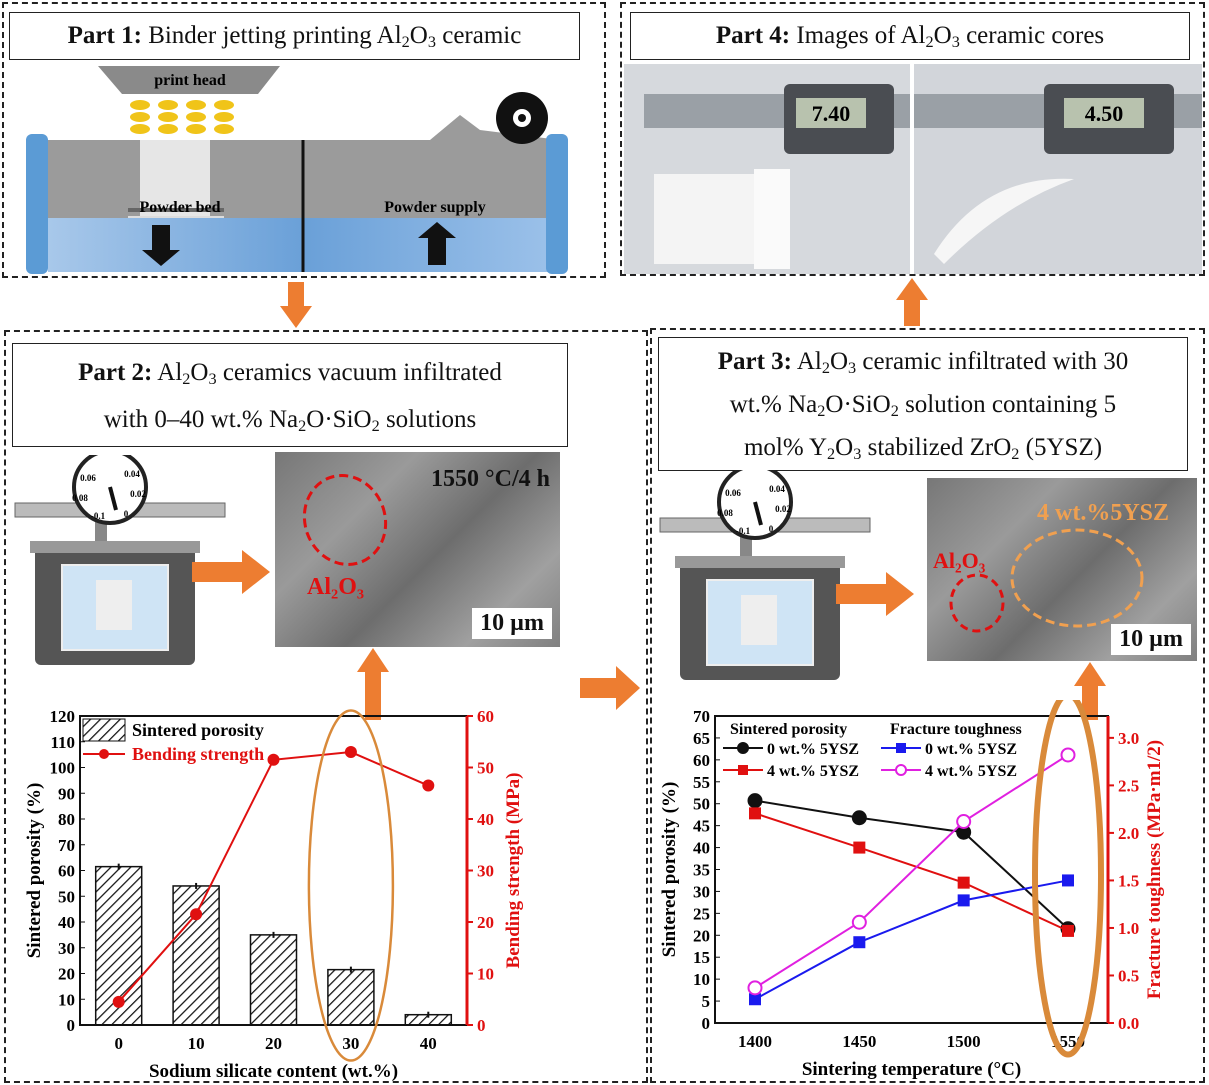  What do you see at coordinates (911, 1069) in the screenshot?
I see `x-axis-label: Sintering temperature (°C)` at bounding box center [911, 1069].